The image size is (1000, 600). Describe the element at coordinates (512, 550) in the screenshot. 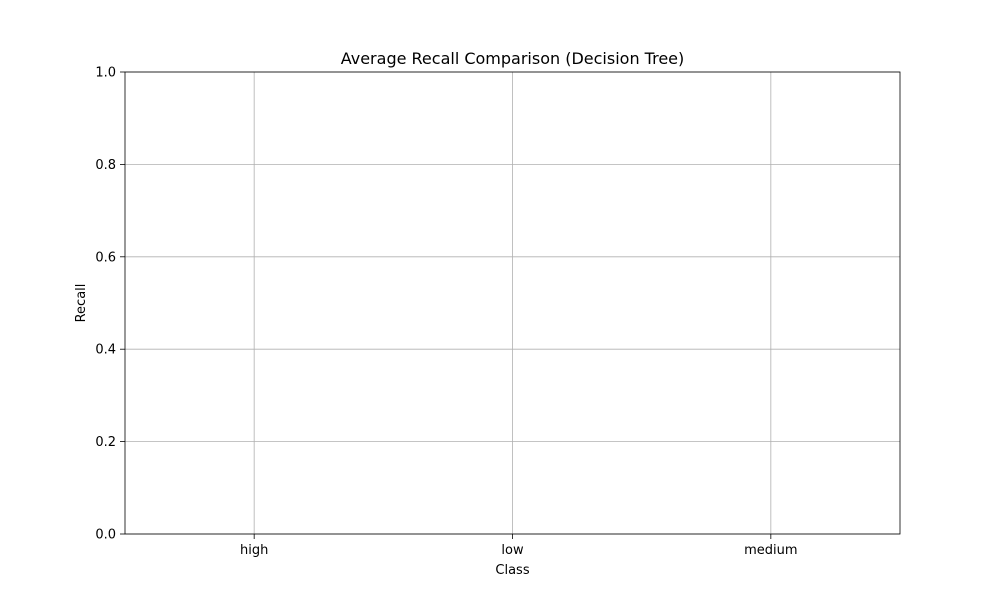

I see `x-tick-label: low` at that location.